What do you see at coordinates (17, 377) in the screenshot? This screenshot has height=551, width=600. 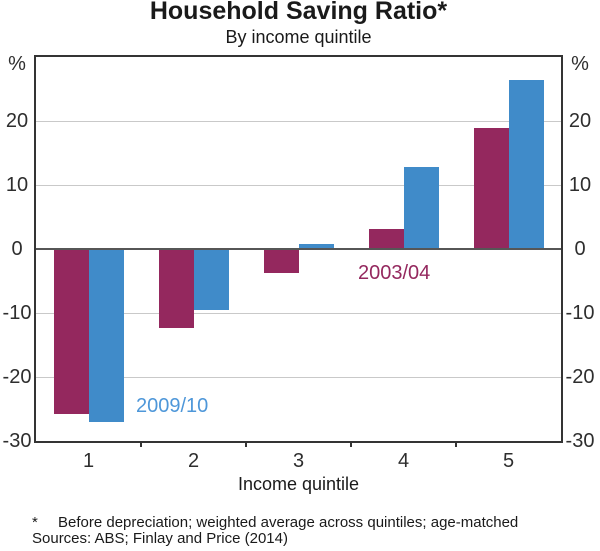 I see `y-tick-label-left--20: -20` at bounding box center [17, 377].